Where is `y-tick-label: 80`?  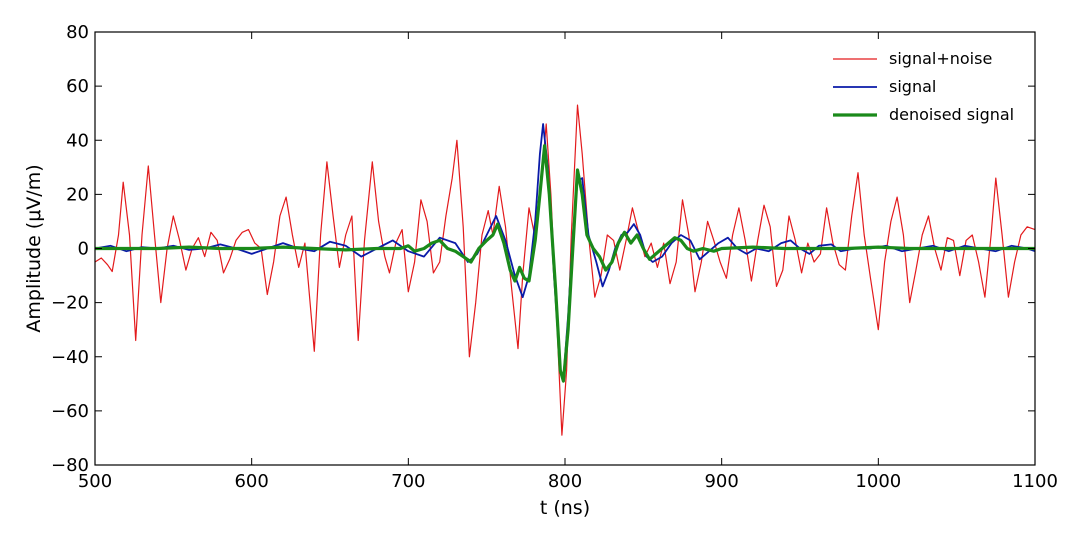 y-tick-label: 80 is located at coordinates (77, 32).